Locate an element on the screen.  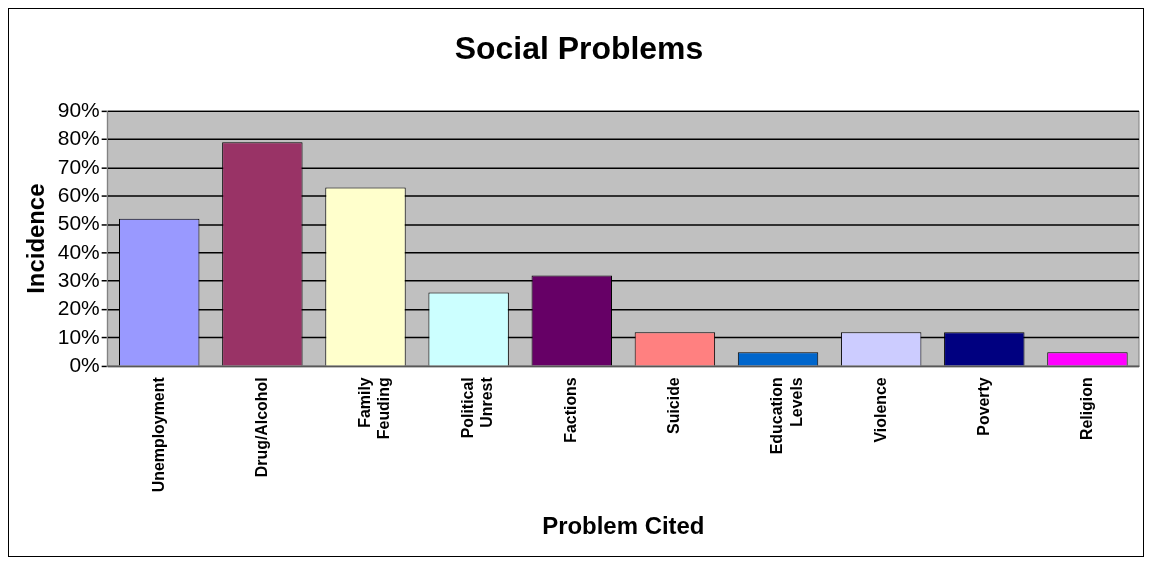
y-tick-label: 80% is located at coordinates (78, 138).